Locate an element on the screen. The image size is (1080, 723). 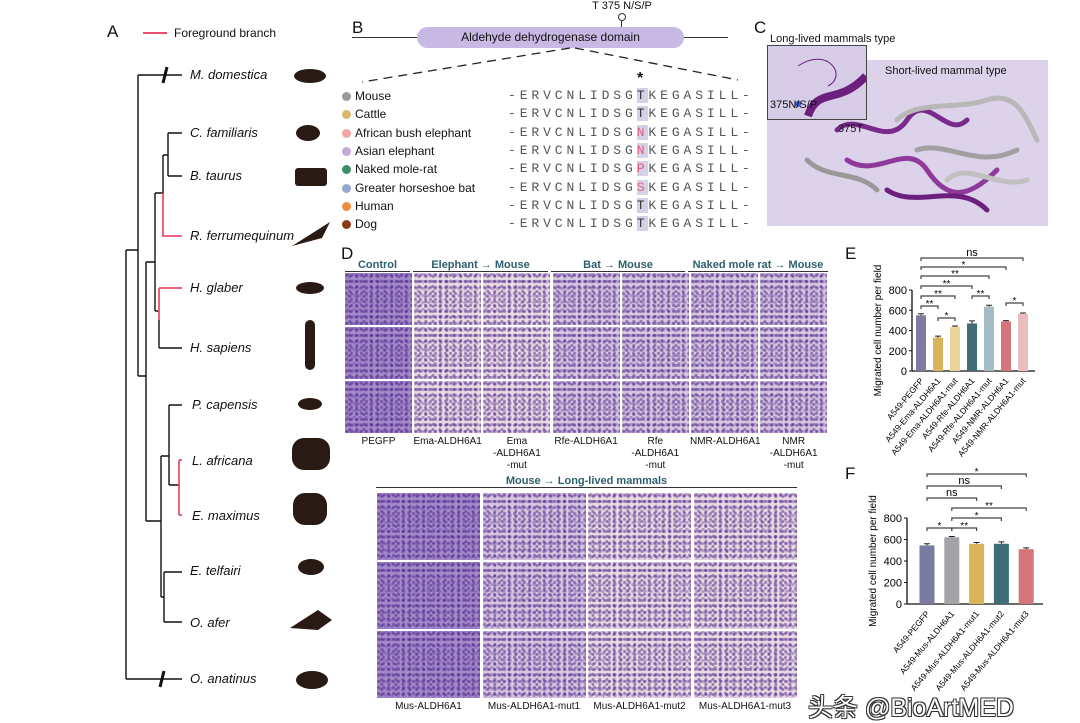
species-label: O. afer is located at coordinates (210, 622).